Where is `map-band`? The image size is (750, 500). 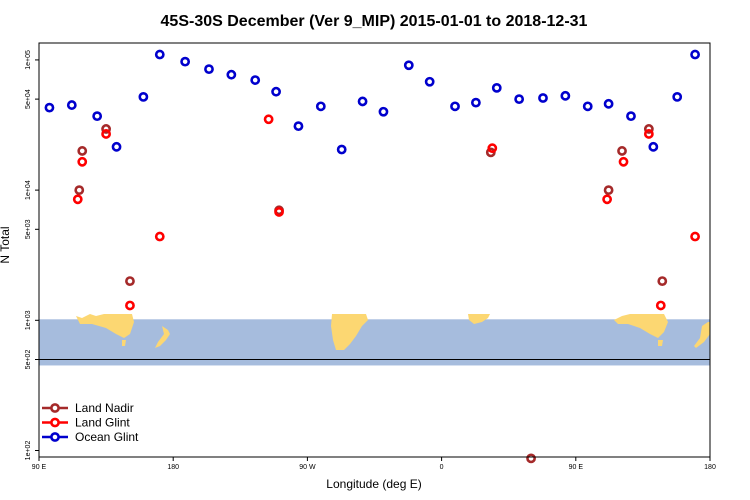 map-band is located at coordinates (374, 340).